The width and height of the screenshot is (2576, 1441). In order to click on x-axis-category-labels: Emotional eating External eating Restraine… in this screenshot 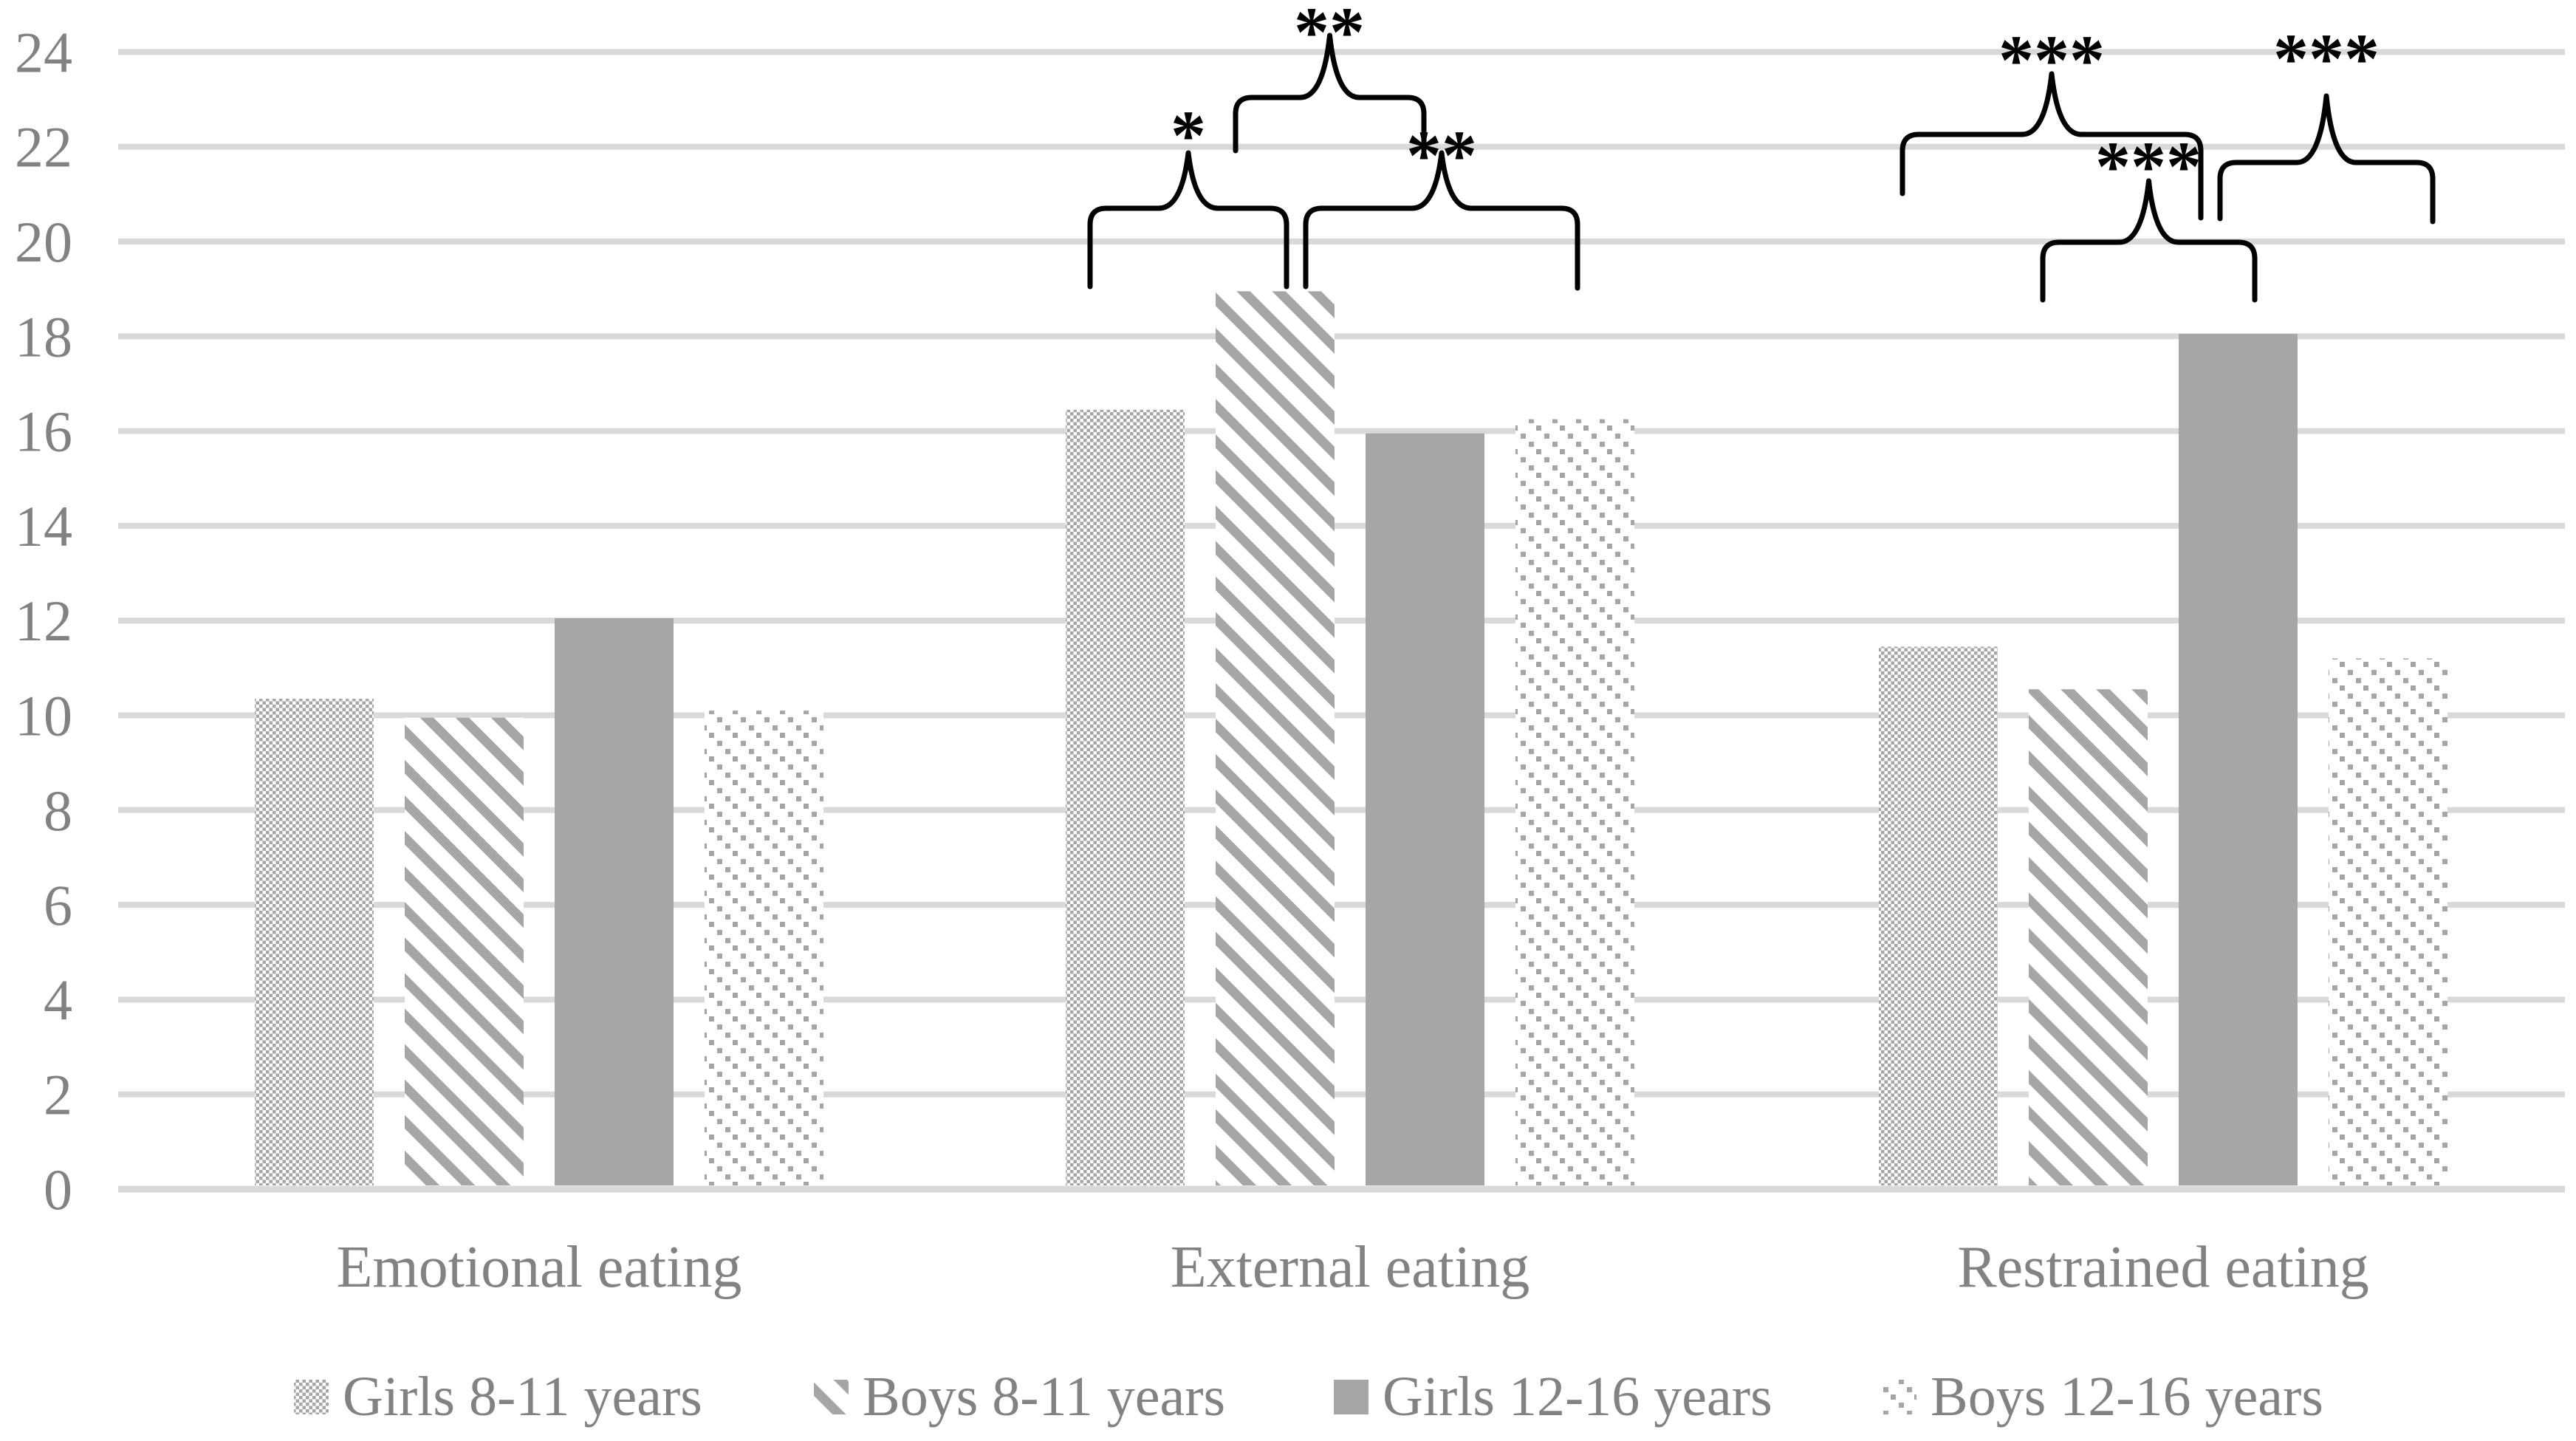, I will do `click(1353, 1267)`.